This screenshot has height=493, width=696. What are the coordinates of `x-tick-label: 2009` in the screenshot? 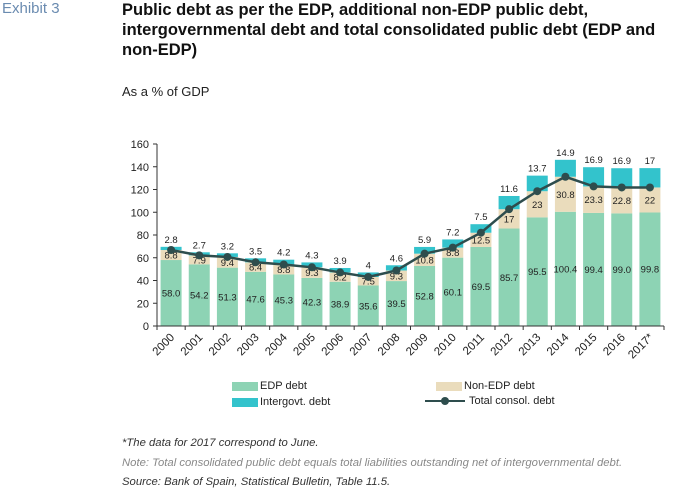 It's located at (417, 345).